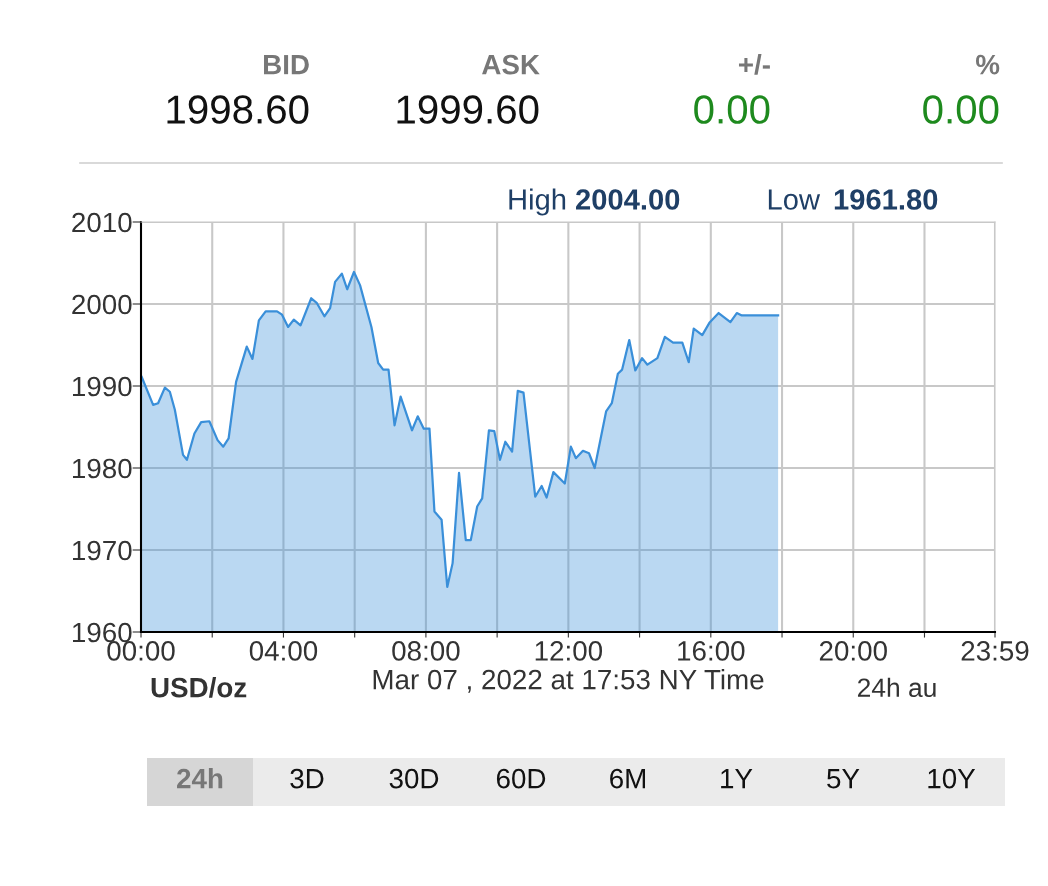 The width and height of the screenshot is (1048, 886). I want to click on text: High, so click(537, 202).